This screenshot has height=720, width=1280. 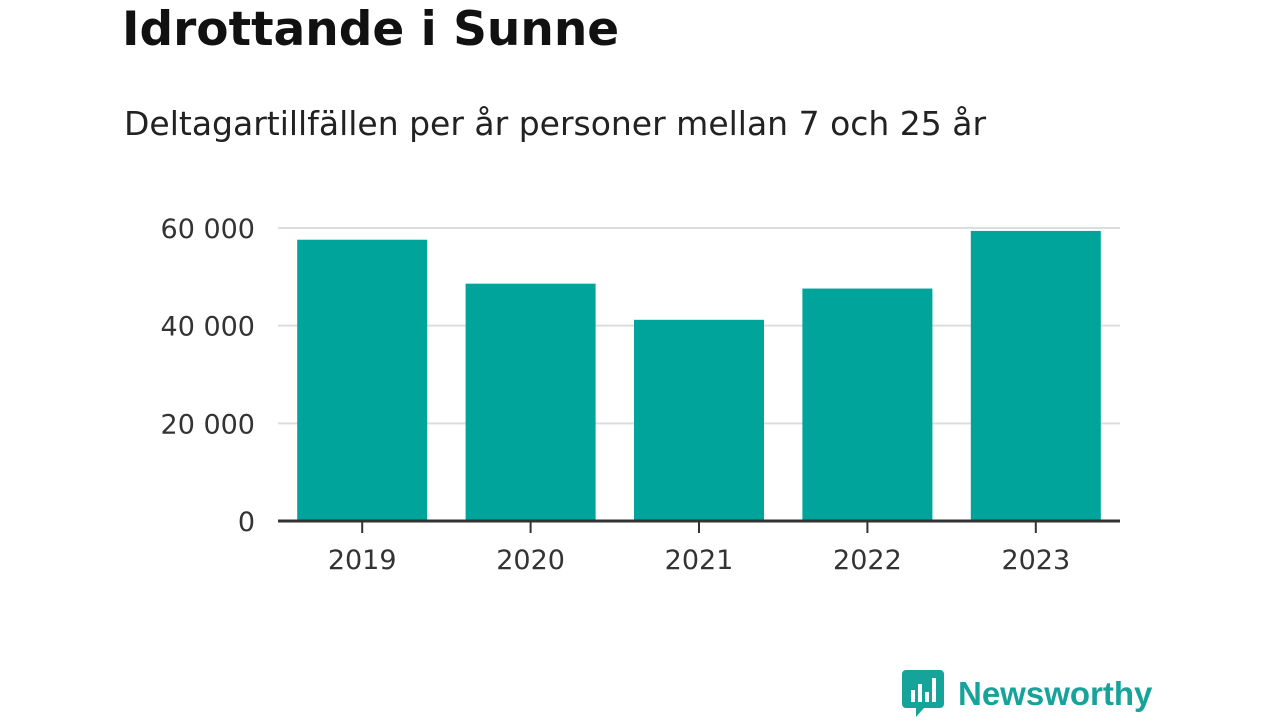 I want to click on y-tick-label: 40 000, so click(x=208, y=327).